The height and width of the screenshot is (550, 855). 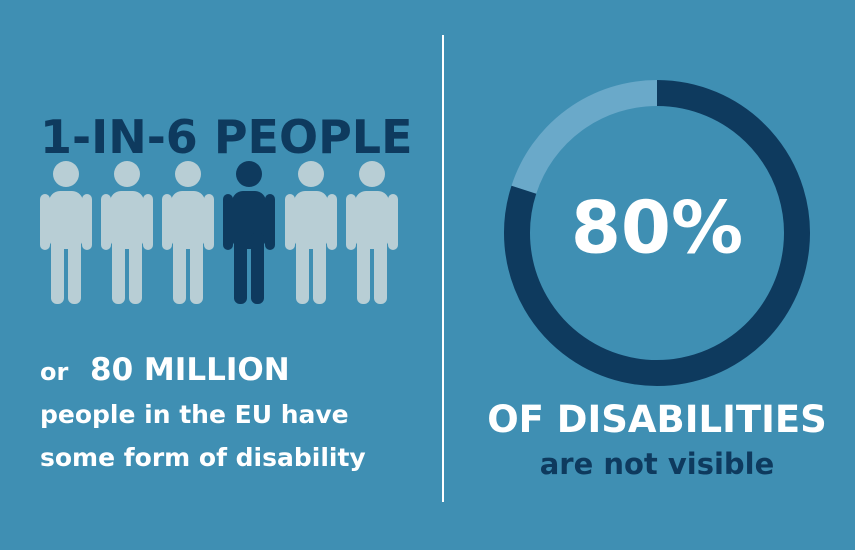 I want to click on subcaption: are not visible, so click(x=657, y=464).